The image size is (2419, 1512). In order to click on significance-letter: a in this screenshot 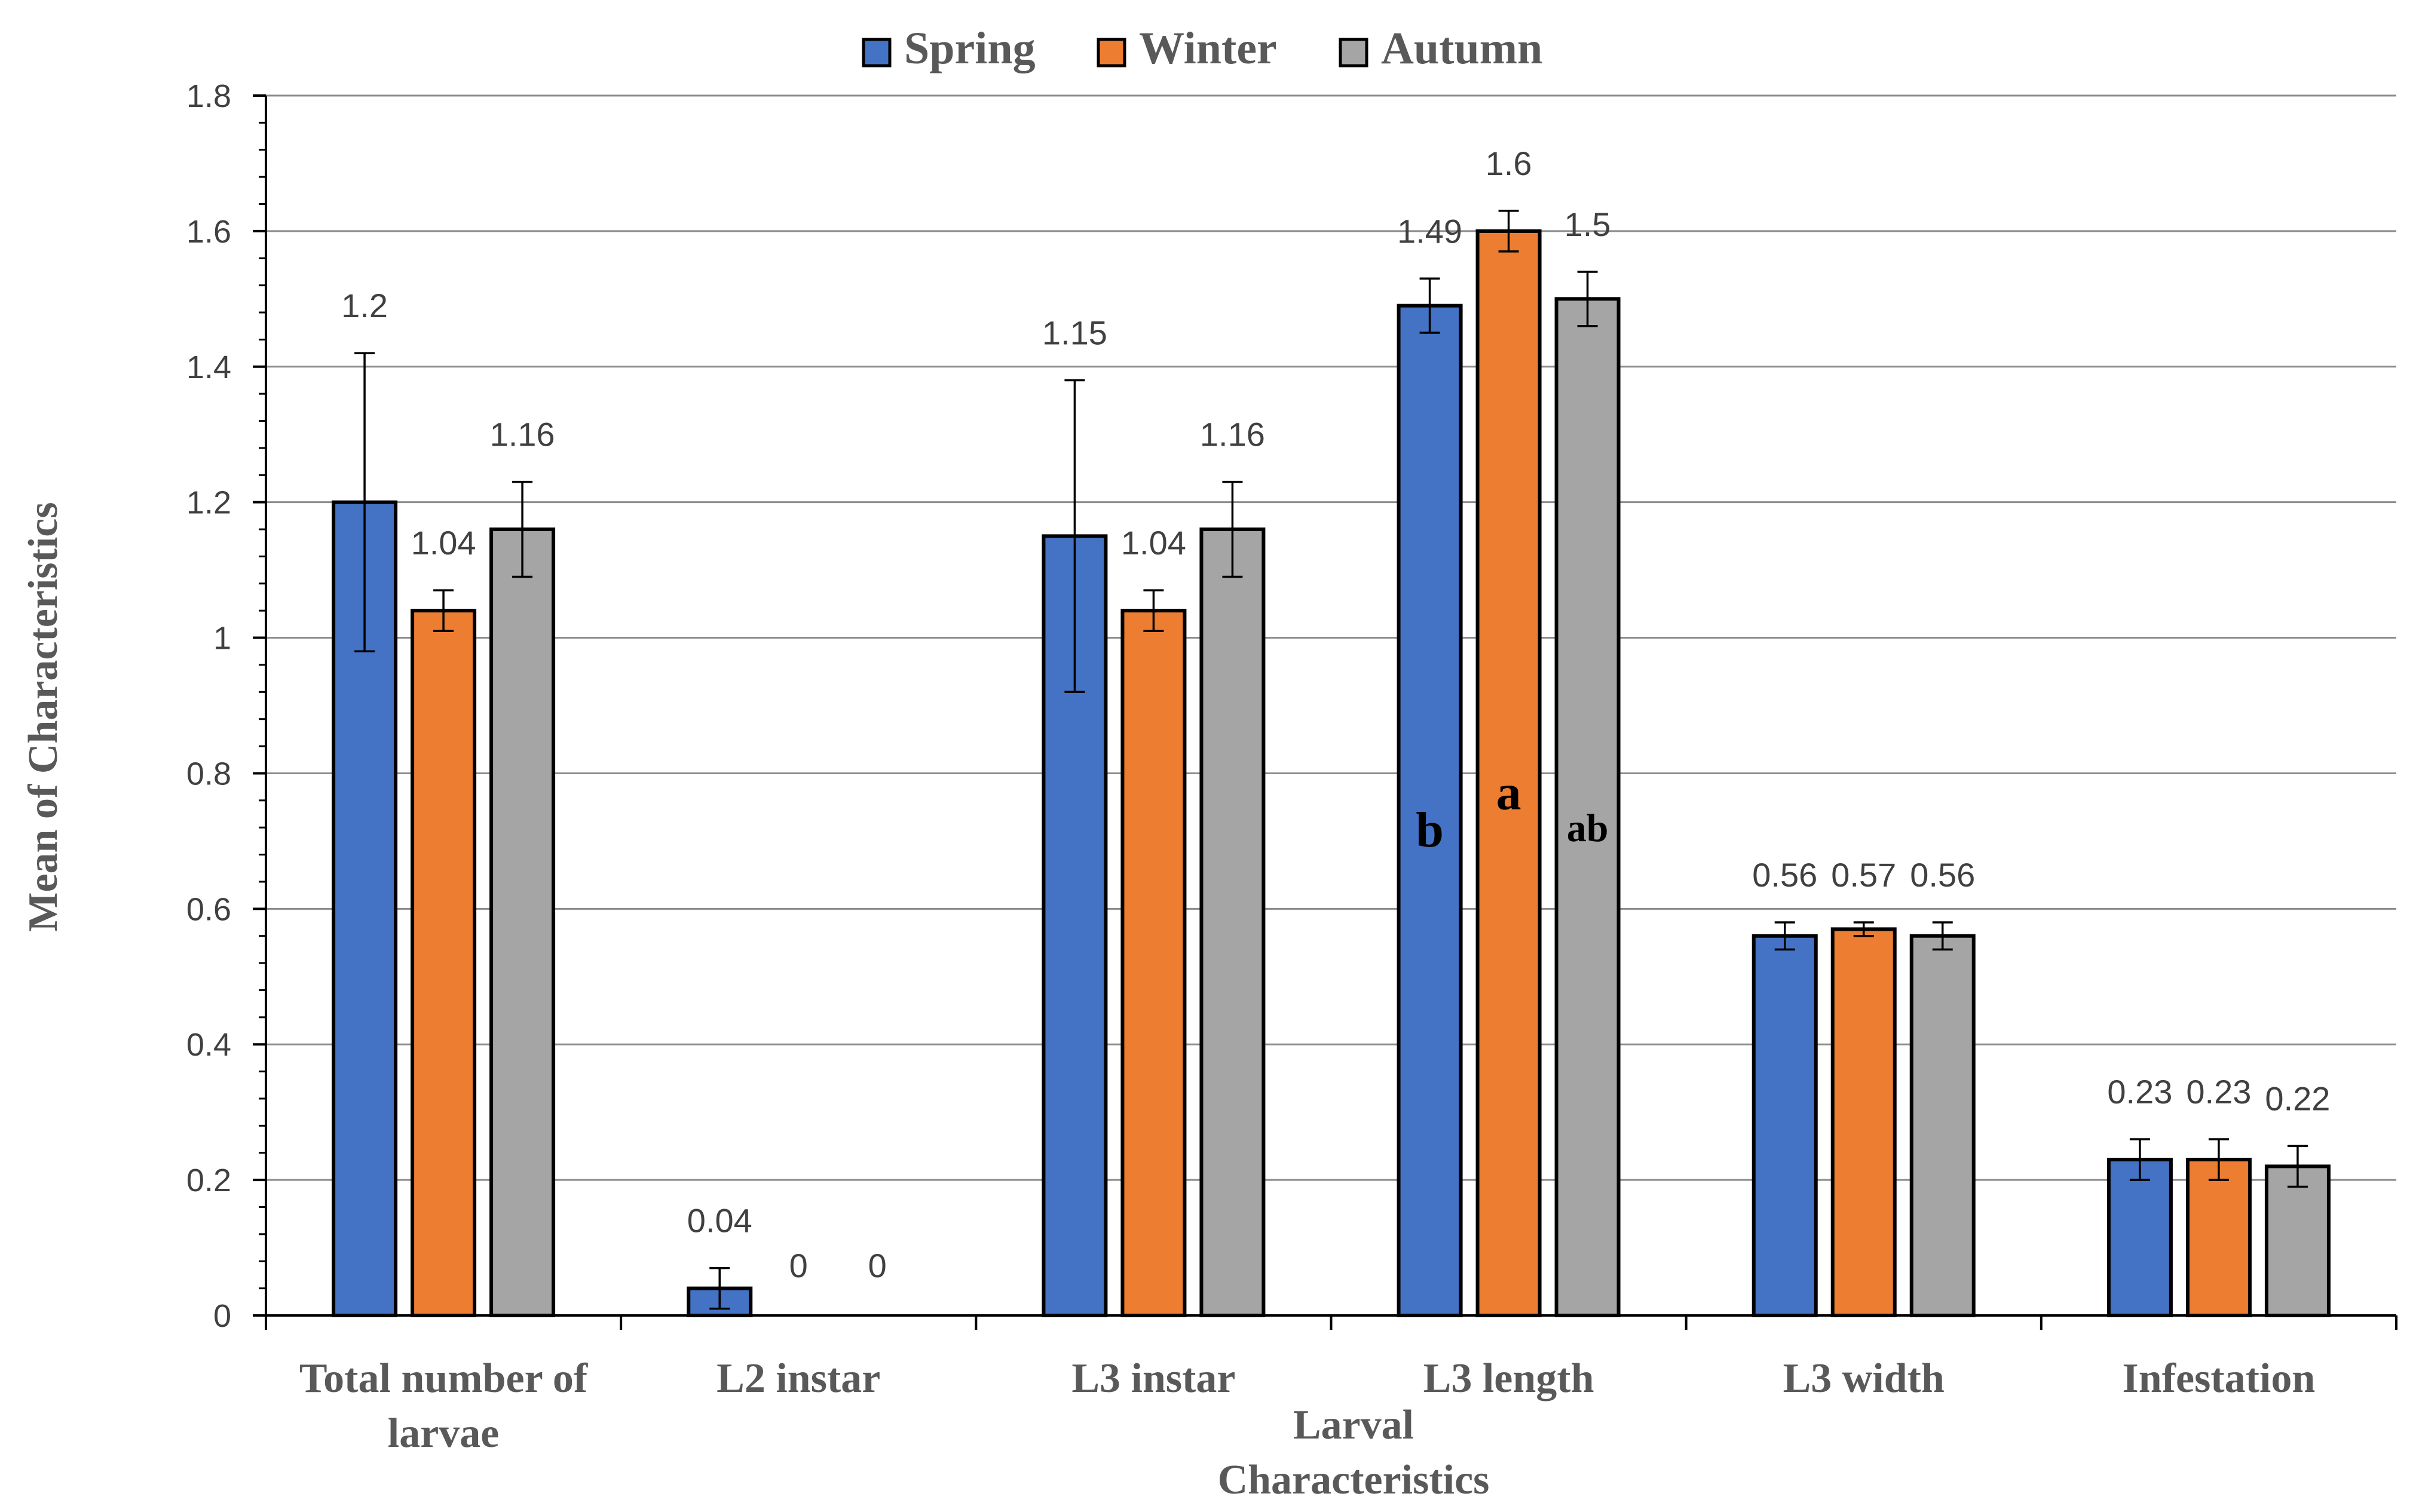, I will do `click(1508, 792)`.